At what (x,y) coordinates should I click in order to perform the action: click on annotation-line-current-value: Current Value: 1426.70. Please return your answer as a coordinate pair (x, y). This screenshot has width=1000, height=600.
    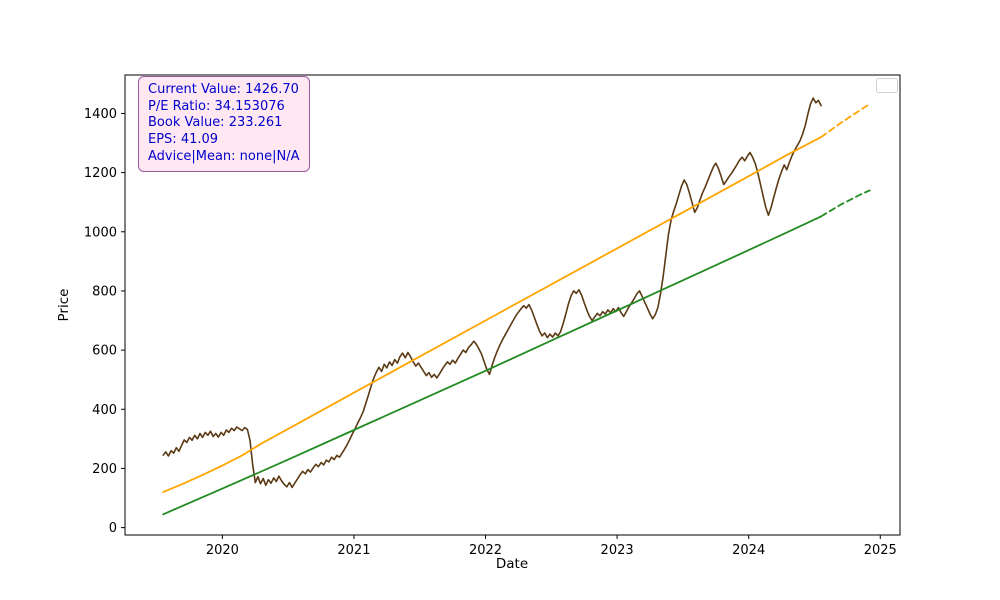
    Looking at the image, I should click on (223, 89).